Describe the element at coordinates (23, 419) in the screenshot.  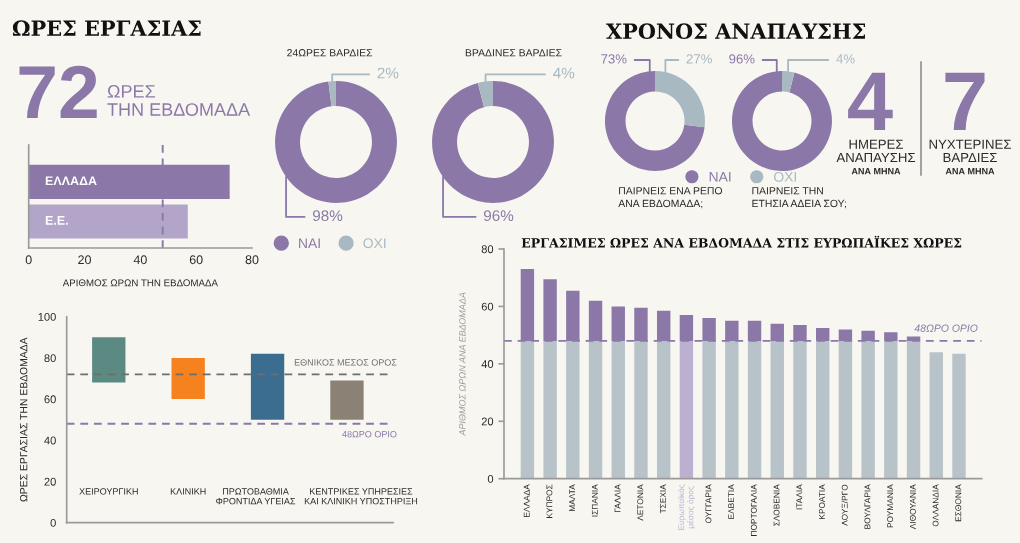
I see `y-axis-title: ΩΡΕΣ ΕΡΓΑΣΙΑΣ ΤΗΝ ΕΒΔΟΜΑΔΑ` at that location.